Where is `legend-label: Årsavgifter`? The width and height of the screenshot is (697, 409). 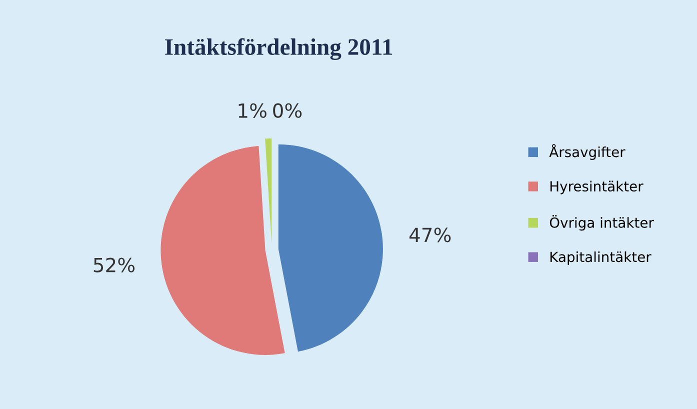 legend-label: Årsavgifter is located at coordinates (587, 152).